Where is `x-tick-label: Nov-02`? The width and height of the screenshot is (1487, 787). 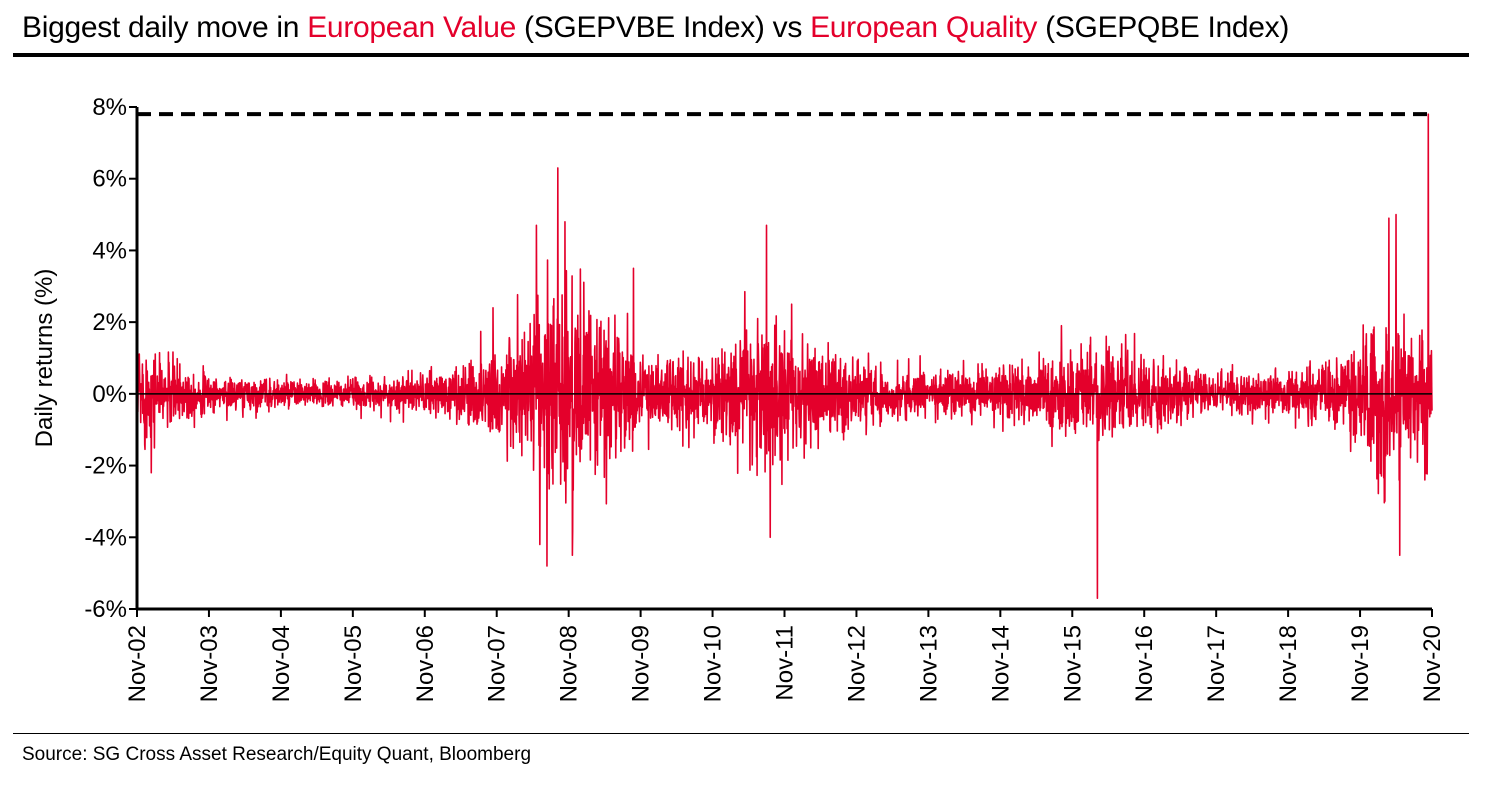 x-tick-label: Nov-02 is located at coordinates (137, 663).